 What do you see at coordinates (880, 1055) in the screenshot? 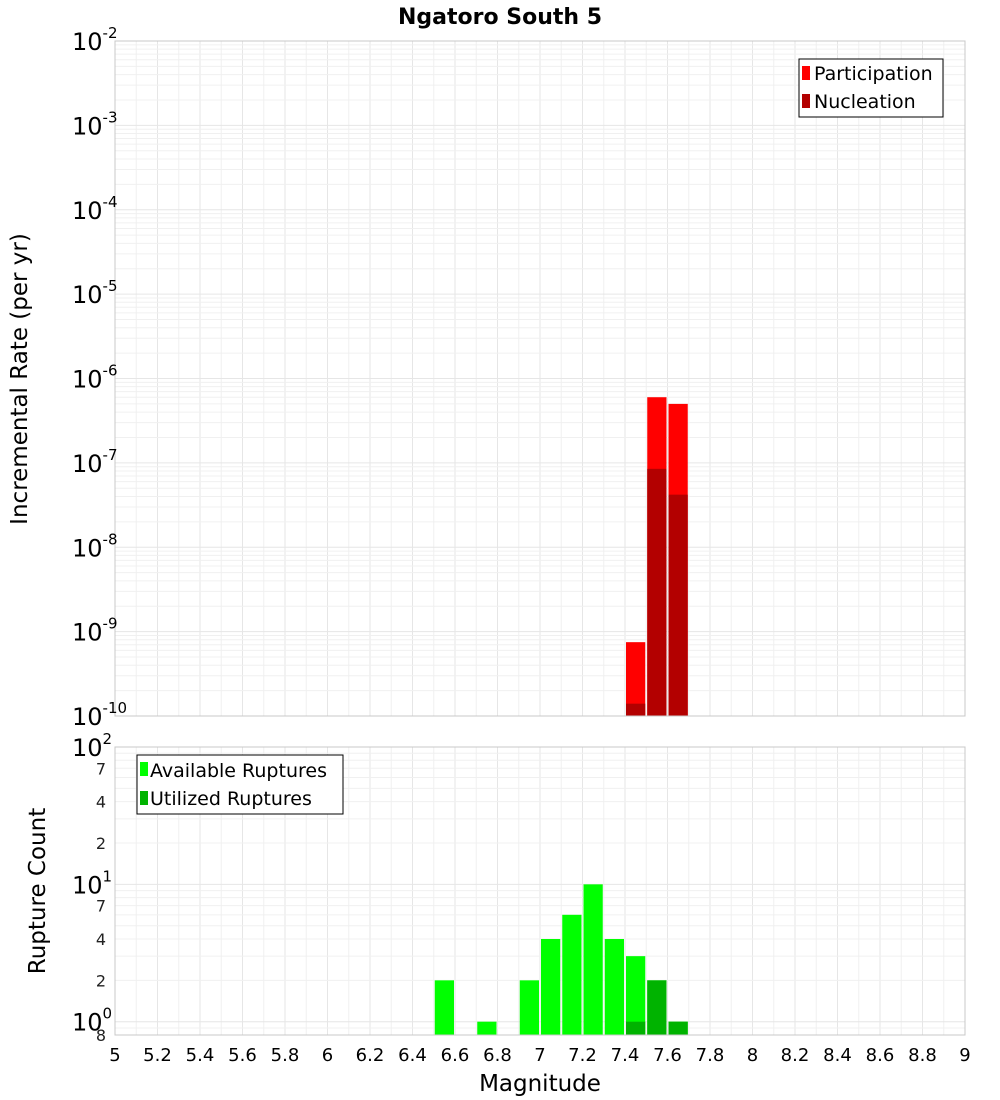
I see `x-tick-label: 8.6` at bounding box center [880, 1055].